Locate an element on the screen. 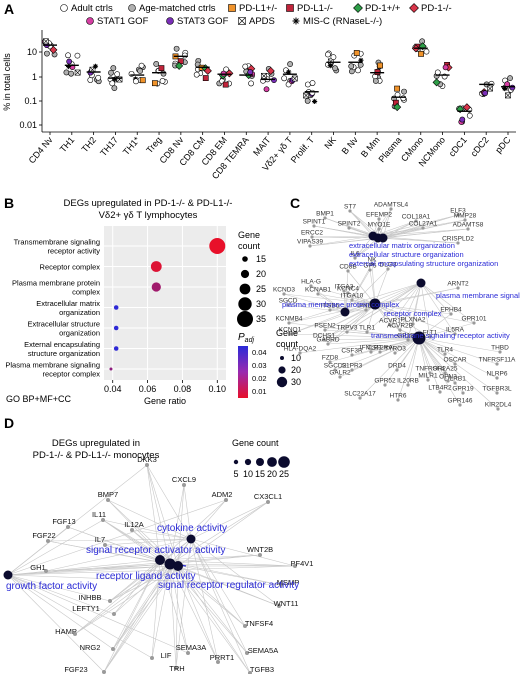 The image size is (520, 674). gene-label: MILR1 is located at coordinates (428, 376).